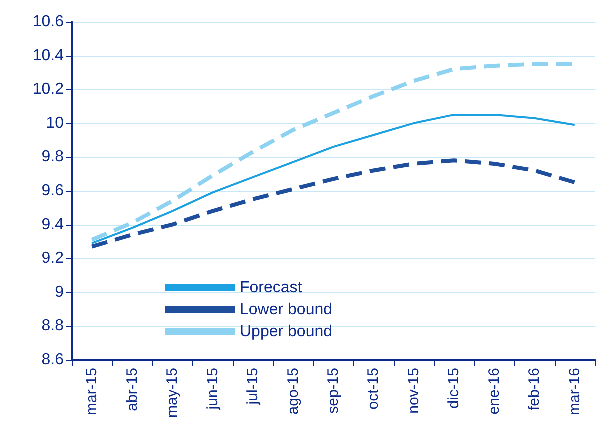  Describe the element at coordinates (53, 360) in the screenshot. I see `y-tick-label: 8.6` at that location.